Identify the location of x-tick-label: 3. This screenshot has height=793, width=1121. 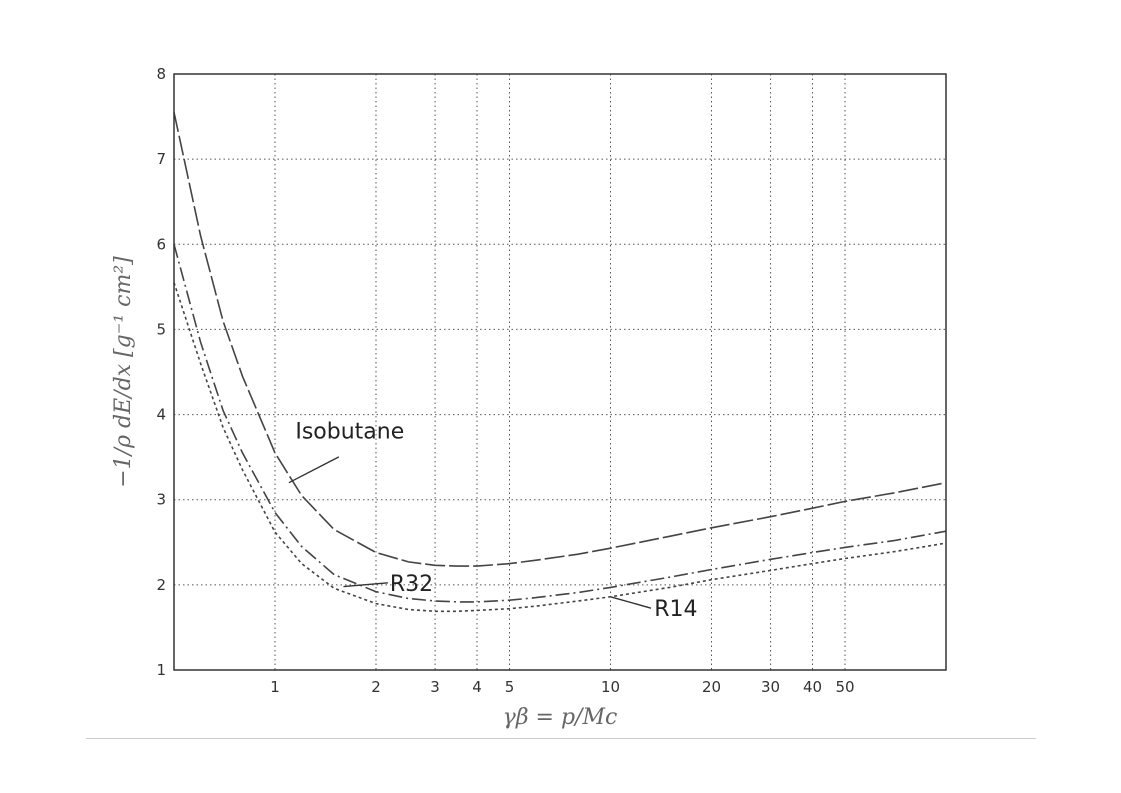
(435, 687).